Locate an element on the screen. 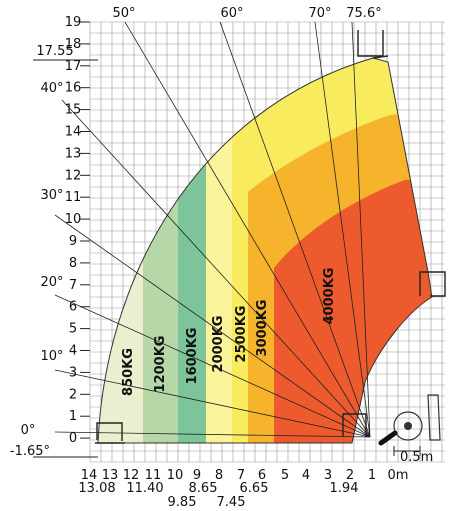 This screenshot has width=460, height=511. zone-label: 4000KG is located at coordinates (329, 296).